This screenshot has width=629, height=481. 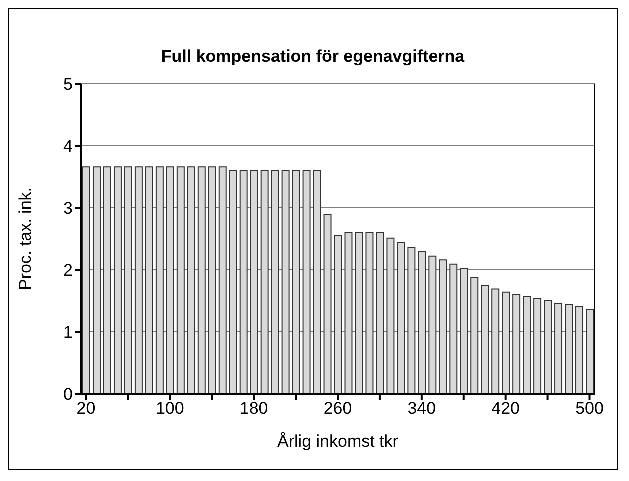 What do you see at coordinates (506, 408) in the screenshot?
I see `x-tick-label: 420` at bounding box center [506, 408].